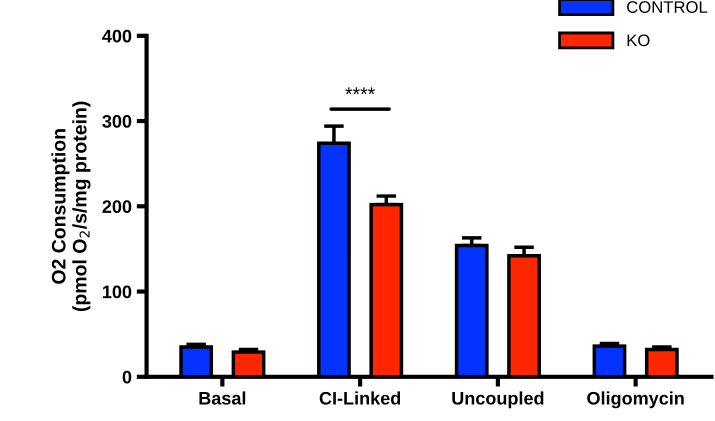  Describe the element at coordinates (635, 399) in the screenshot. I see `x-tick-label: Oligomycin` at that location.